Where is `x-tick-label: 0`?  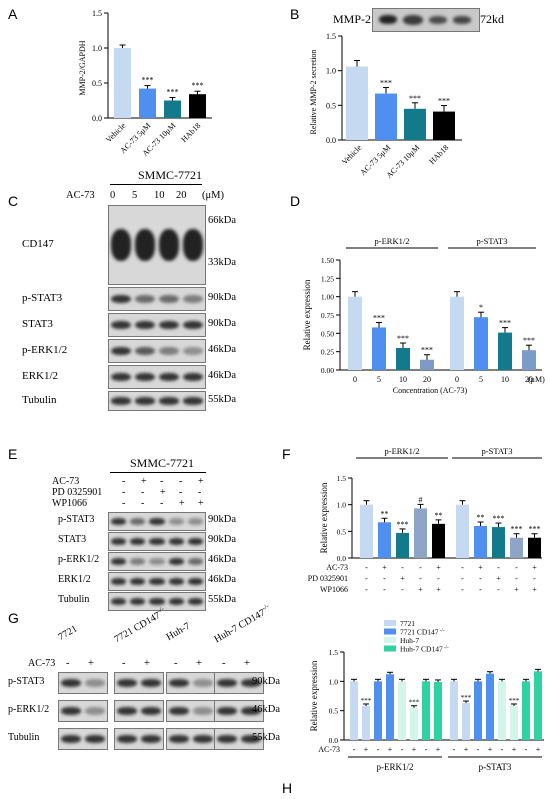 x-tick-label: 0 is located at coordinates (355, 379).